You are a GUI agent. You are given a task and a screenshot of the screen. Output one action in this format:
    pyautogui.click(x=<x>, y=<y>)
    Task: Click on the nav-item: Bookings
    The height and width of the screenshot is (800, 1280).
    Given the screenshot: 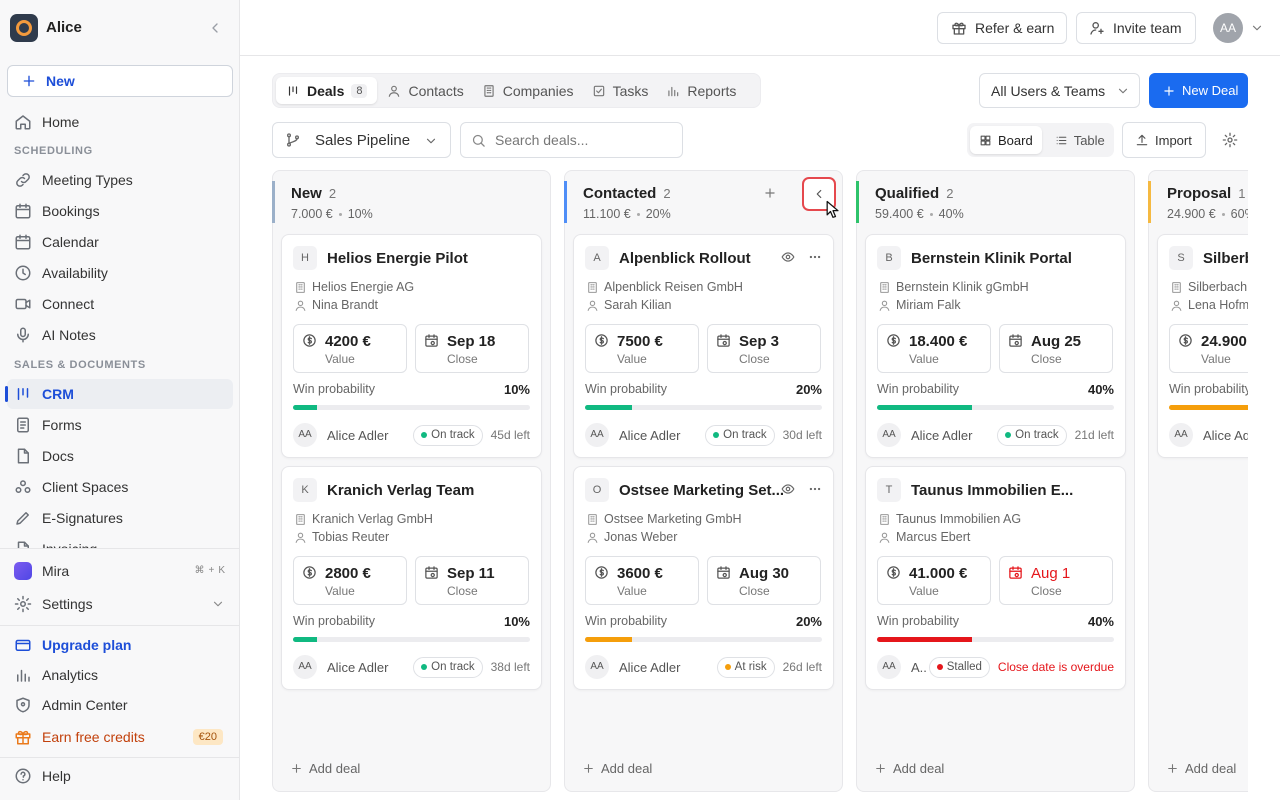 What is the action you would take?
    pyautogui.click(x=120, y=211)
    